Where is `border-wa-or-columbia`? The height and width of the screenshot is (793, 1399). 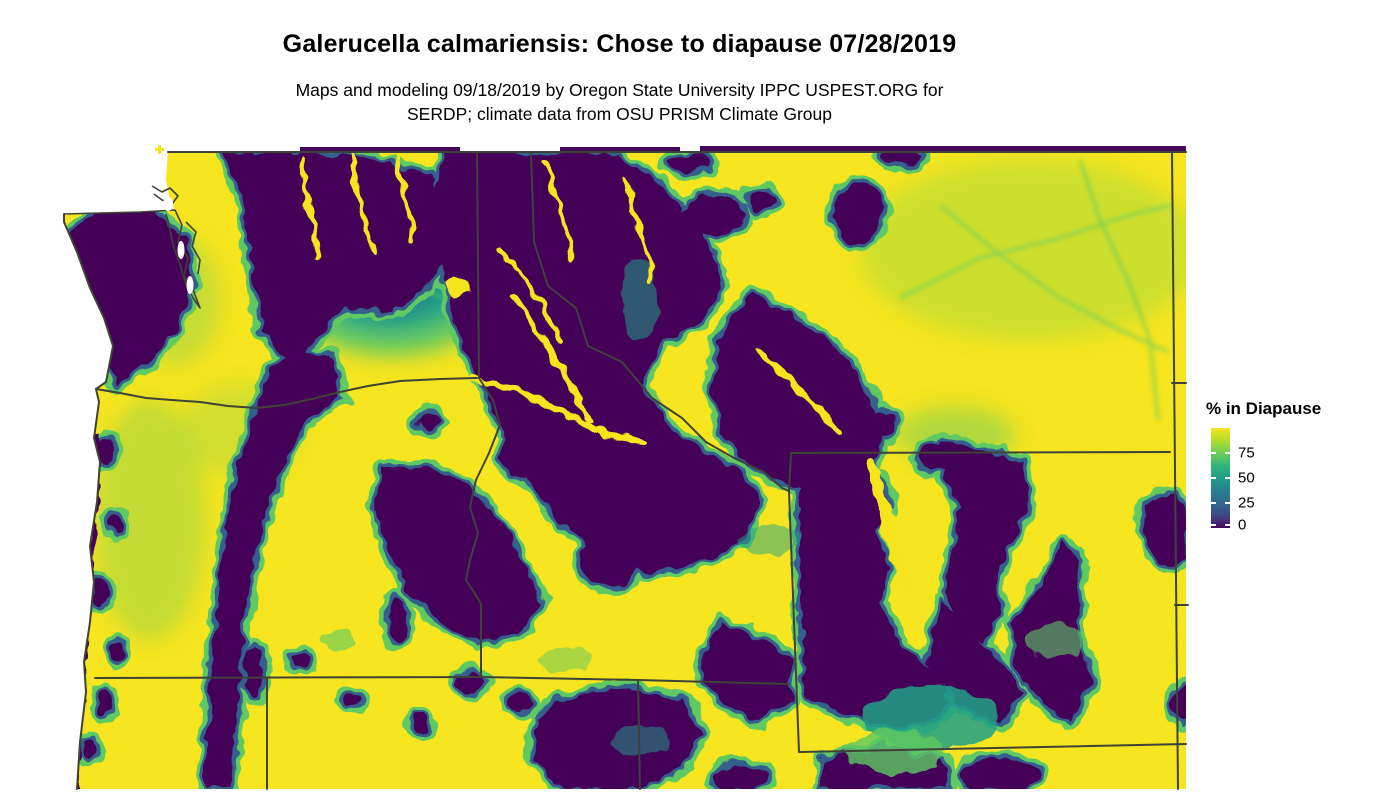 border-wa-or-columbia is located at coordinates (286, 393).